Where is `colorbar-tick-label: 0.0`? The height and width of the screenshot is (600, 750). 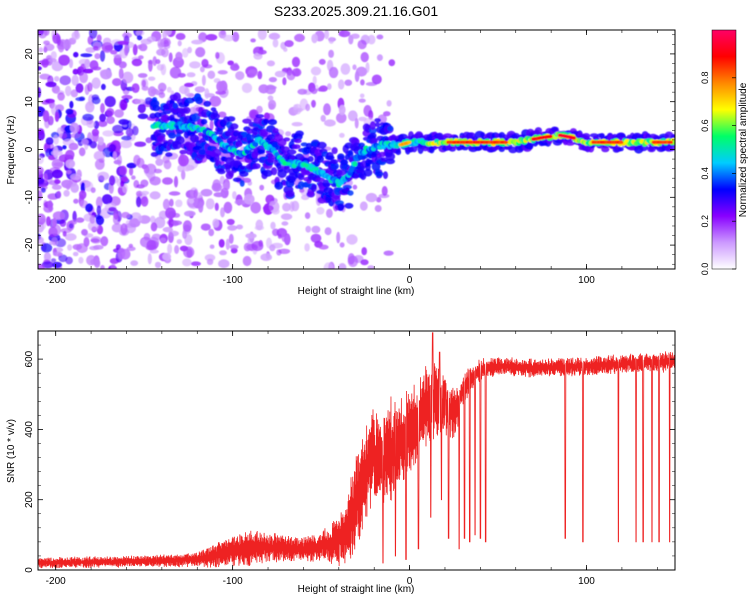
colorbar-tick-label: 0.0 is located at coordinates (705, 269).